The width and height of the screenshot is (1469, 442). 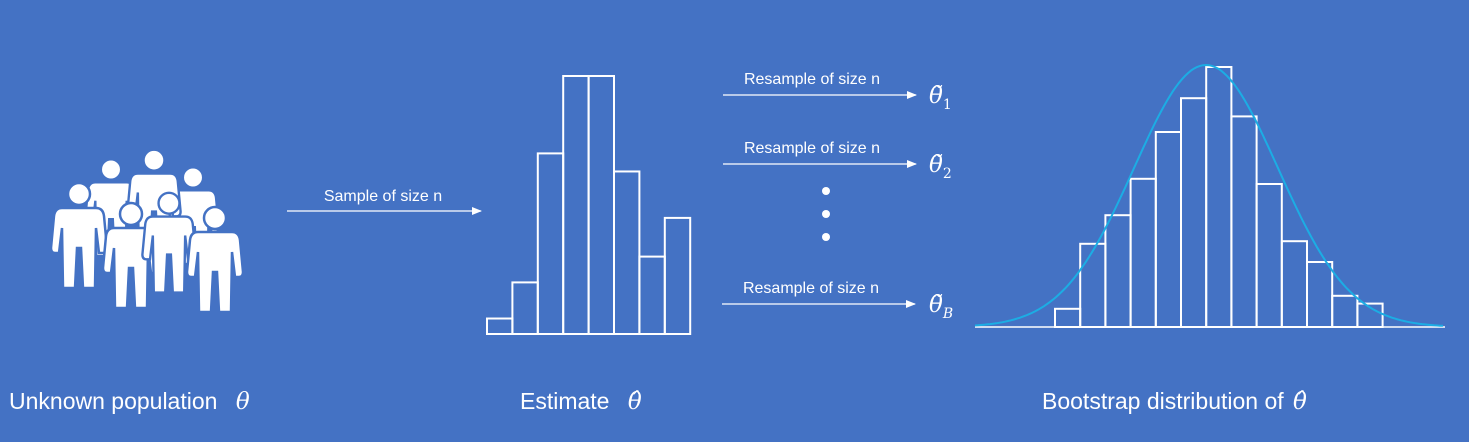 I want to click on estimate-caption: Estimate θ̂, so click(x=581, y=401).